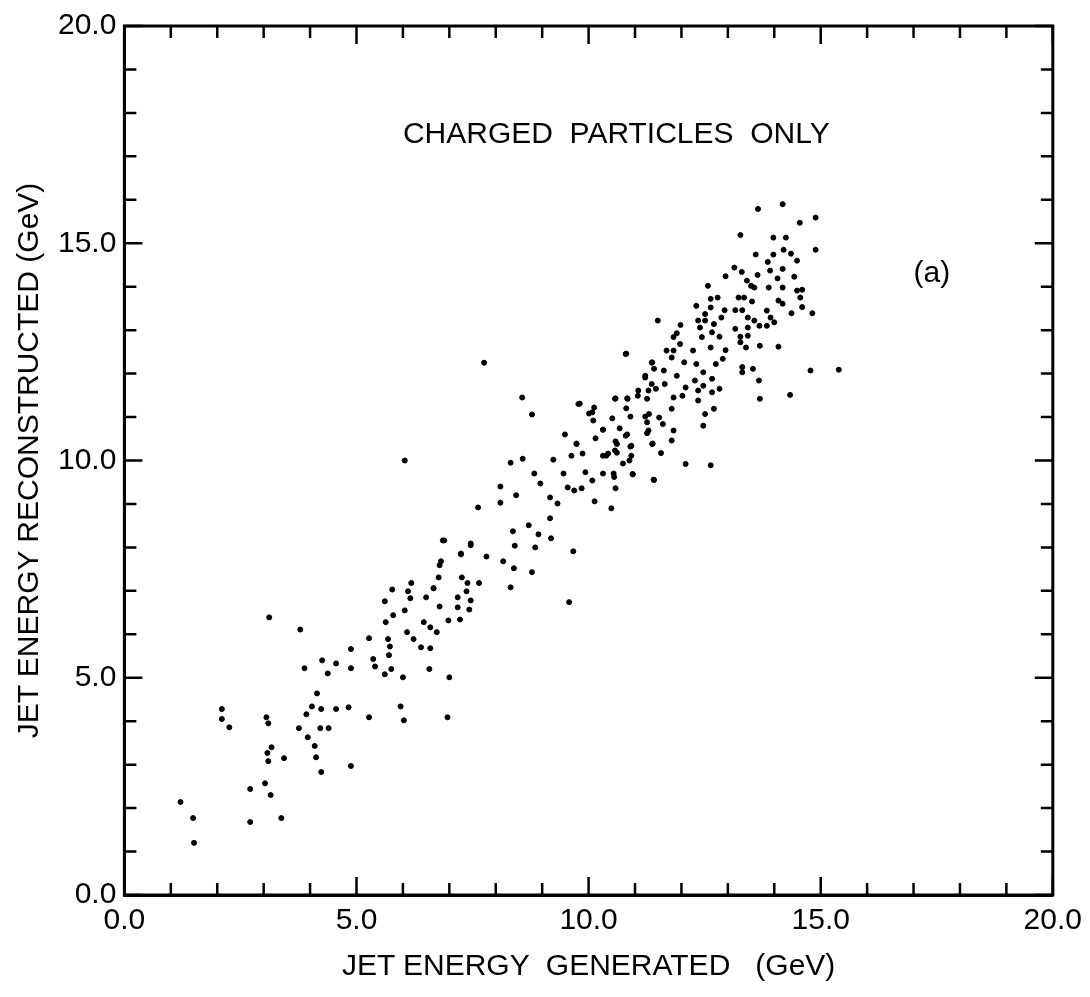 This screenshot has height=997, width=1090. What do you see at coordinates (820, 919) in the screenshot?
I see `x-tick-label: 15.0` at bounding box center [820, 919].